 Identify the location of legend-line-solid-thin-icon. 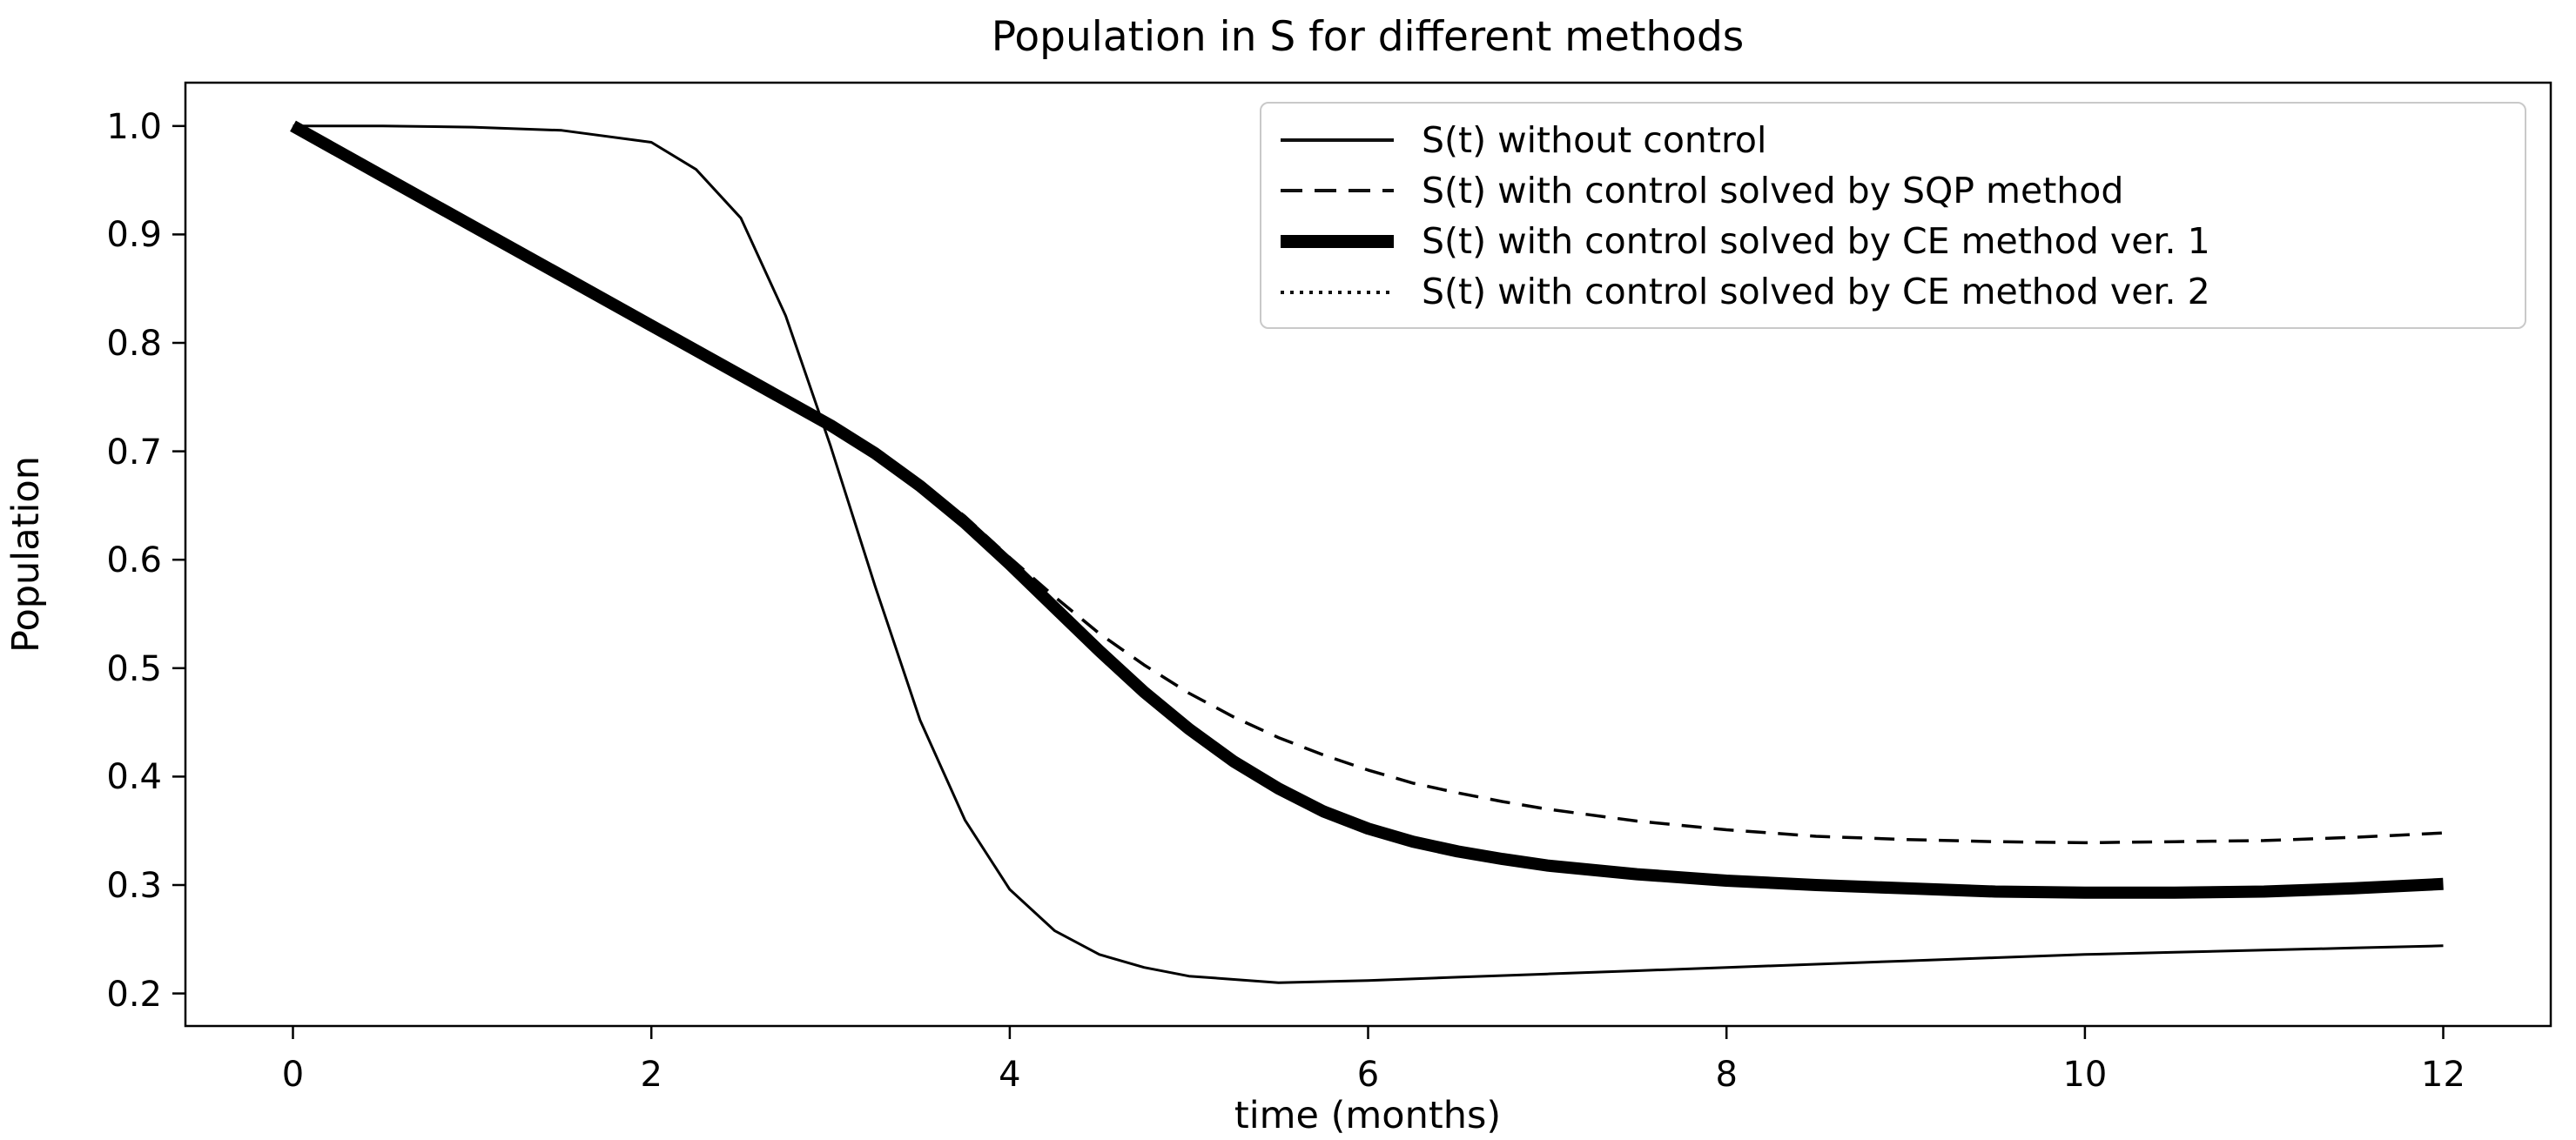
(1337, 140).